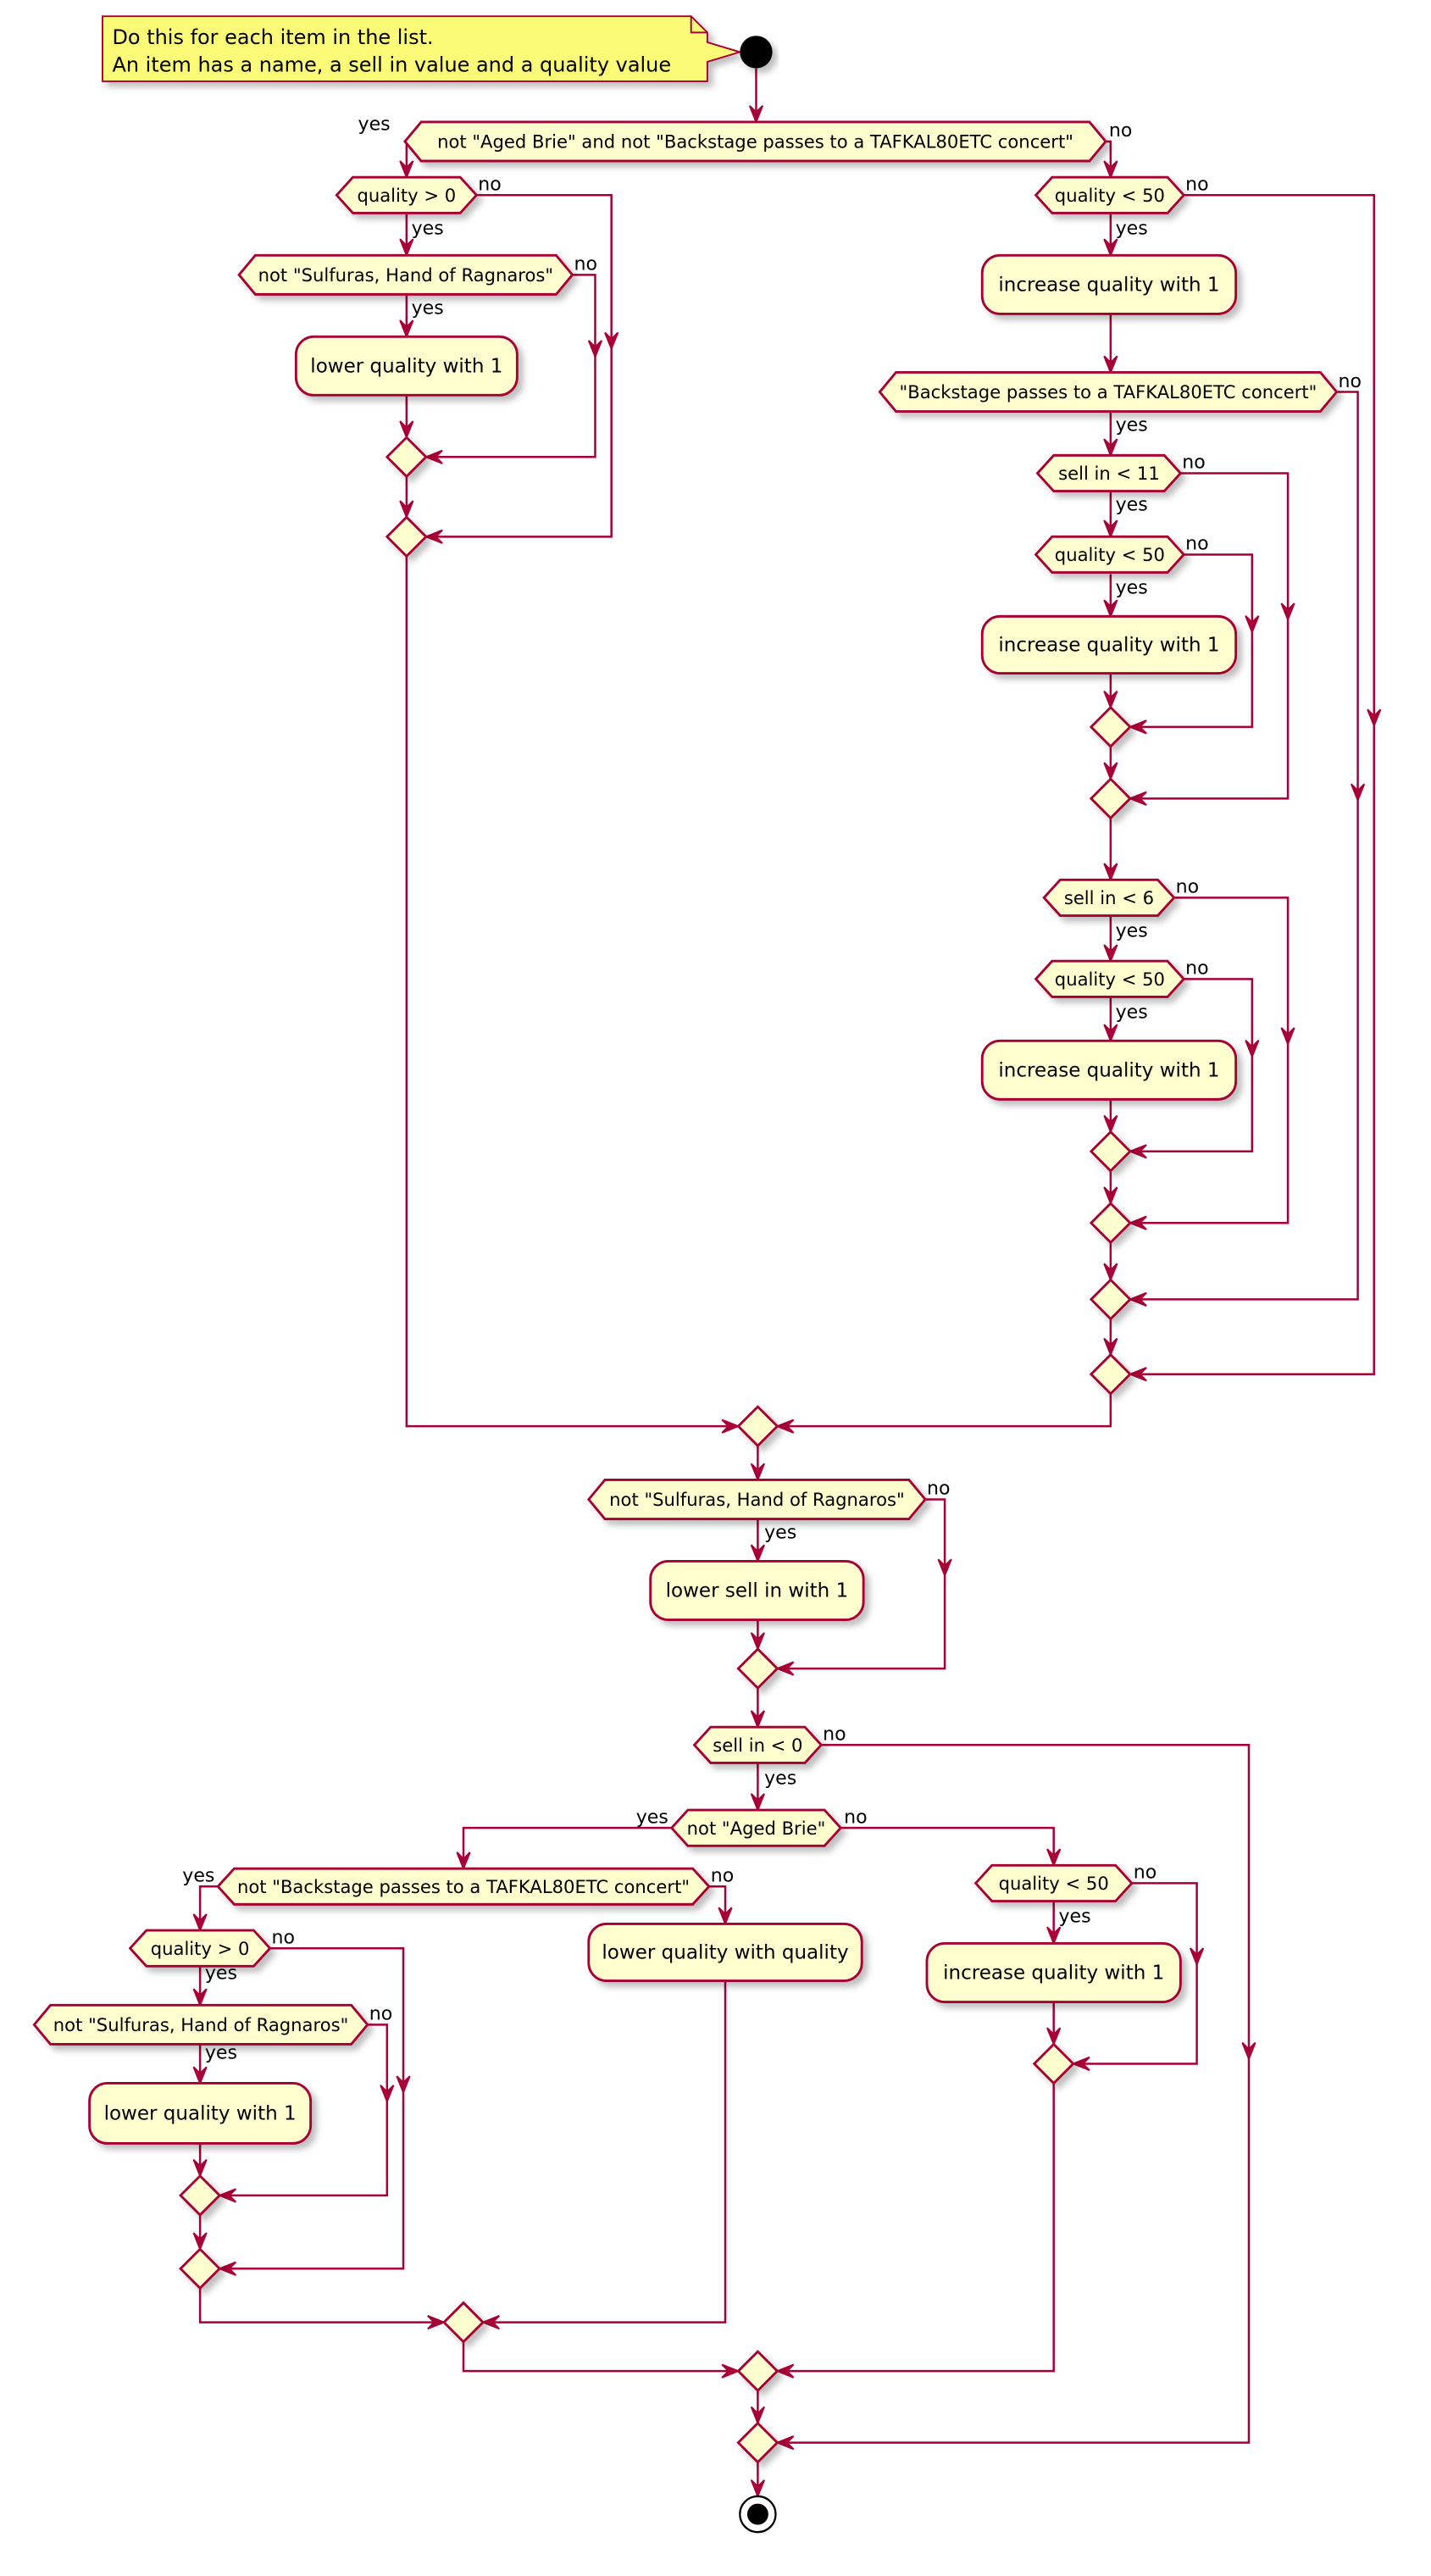 The width and height of the screenshot is (1431, 2576). I want to click on decision-label: sell in < 11, so click(1109, 473).